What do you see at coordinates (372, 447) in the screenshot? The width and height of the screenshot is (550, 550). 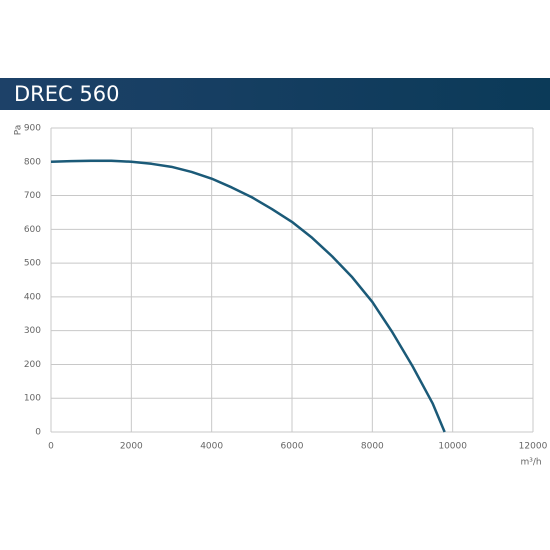 I see `x-tick-label: 8000` at bounding box center [372, 447].